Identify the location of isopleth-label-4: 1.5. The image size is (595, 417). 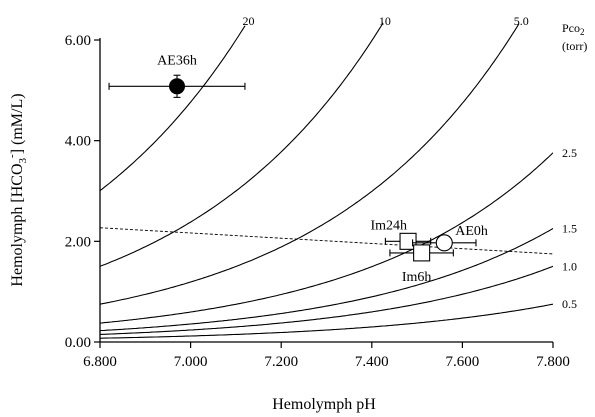
(569, 228).